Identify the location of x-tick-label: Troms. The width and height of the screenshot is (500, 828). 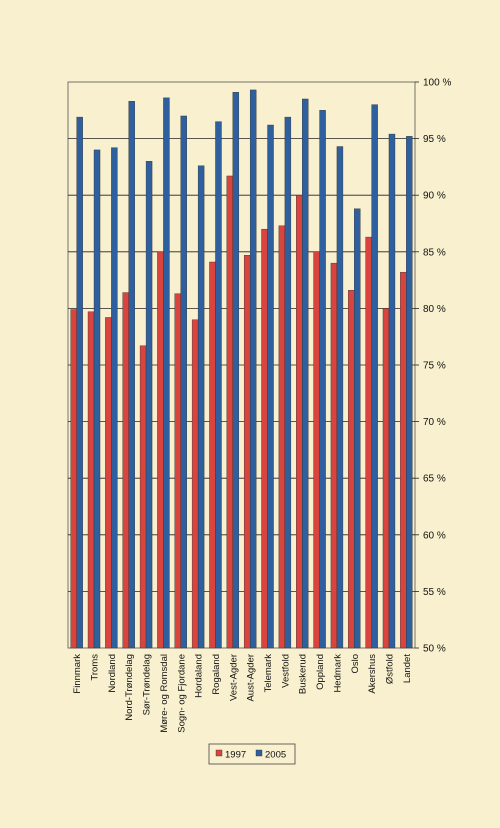
(95, 667).